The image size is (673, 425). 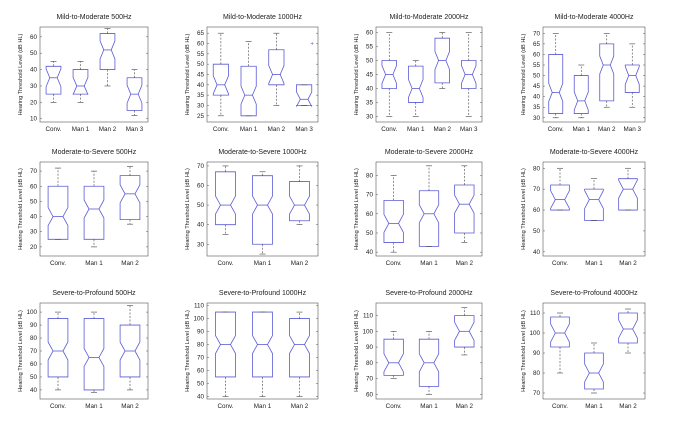 What do you see at coordinates (34, 119) in the screenshot?
I see `y-tick-label: 10` at bounding box center [34, 119].